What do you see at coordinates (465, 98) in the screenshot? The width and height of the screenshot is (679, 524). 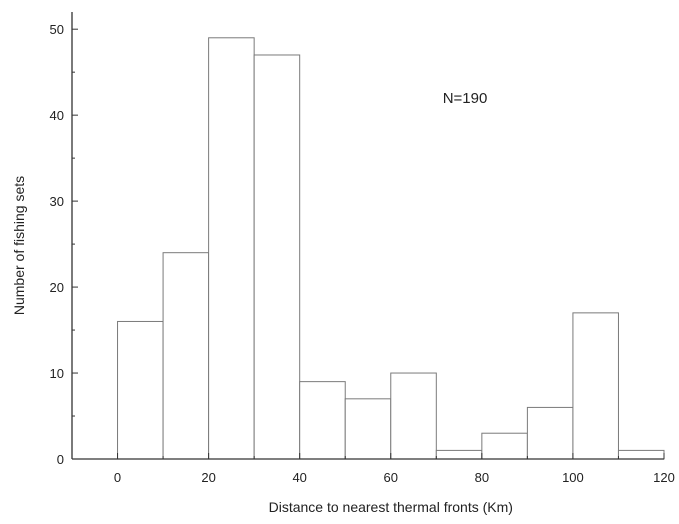 I see `sample-size-annotation: N=190` at bounding box center [465, 98].